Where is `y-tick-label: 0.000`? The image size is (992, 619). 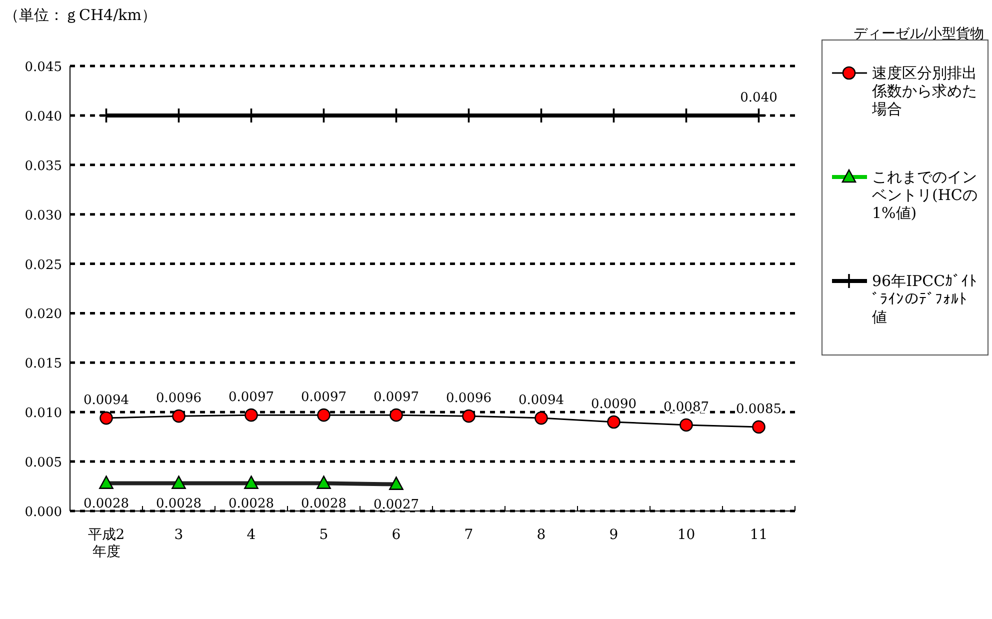 y-tick-label: 0.000 is located at coordinates (43, 512).